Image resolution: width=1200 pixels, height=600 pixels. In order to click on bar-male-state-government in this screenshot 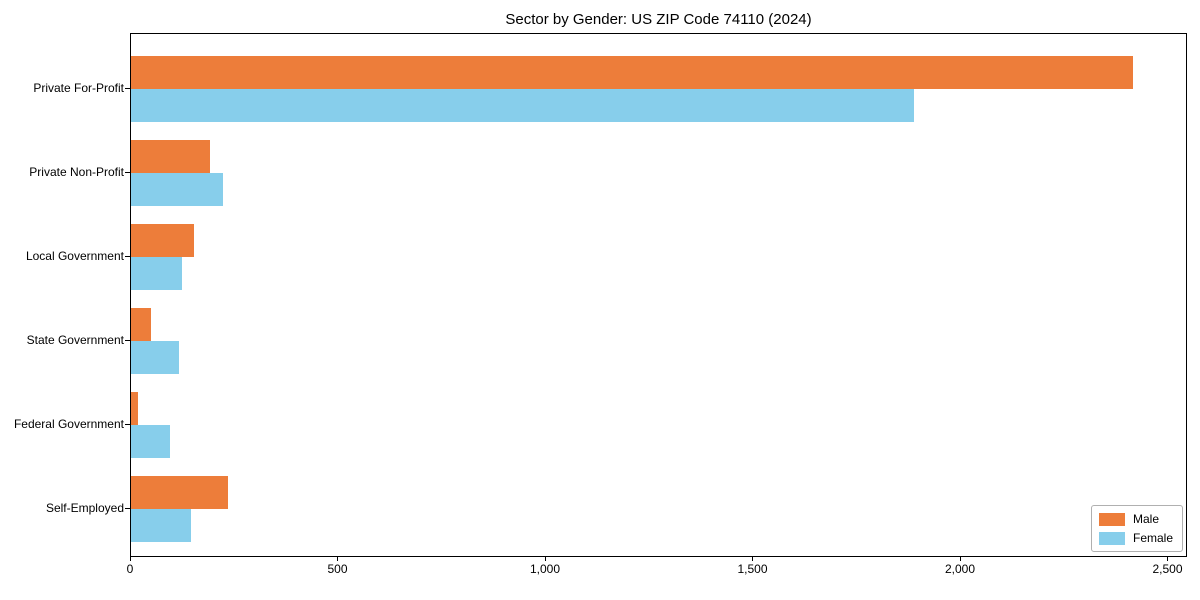, I will do `click(141, 324)`.